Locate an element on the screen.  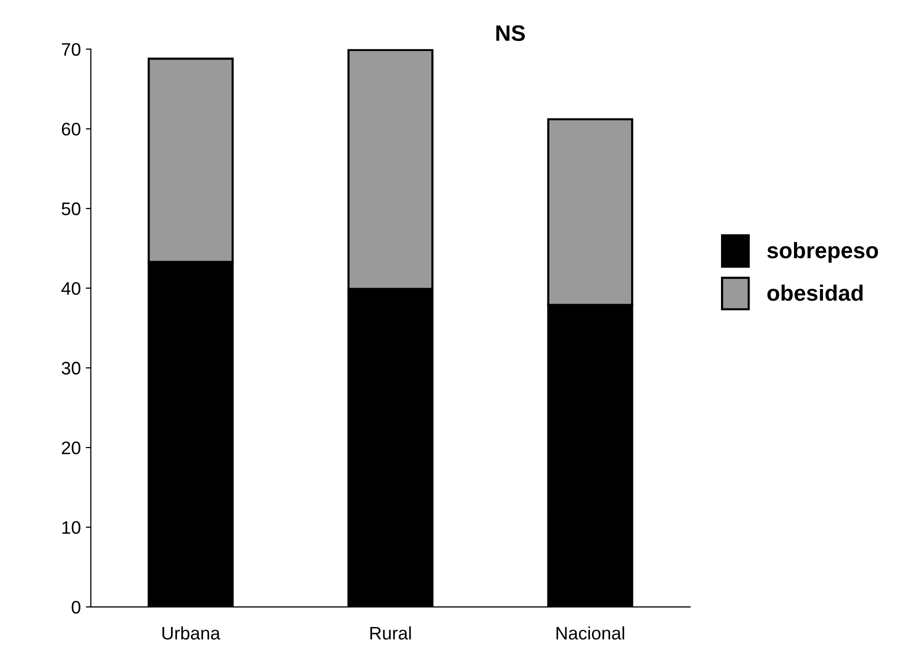
y-tick-label: 20 is located at coordinates (71, 447).